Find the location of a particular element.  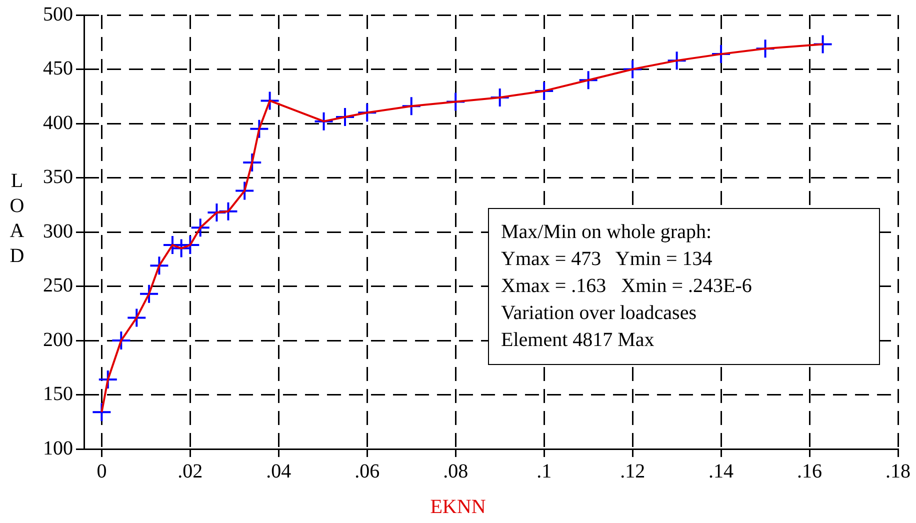

y-tick-label: 100 is located at coordinates (58, 448).